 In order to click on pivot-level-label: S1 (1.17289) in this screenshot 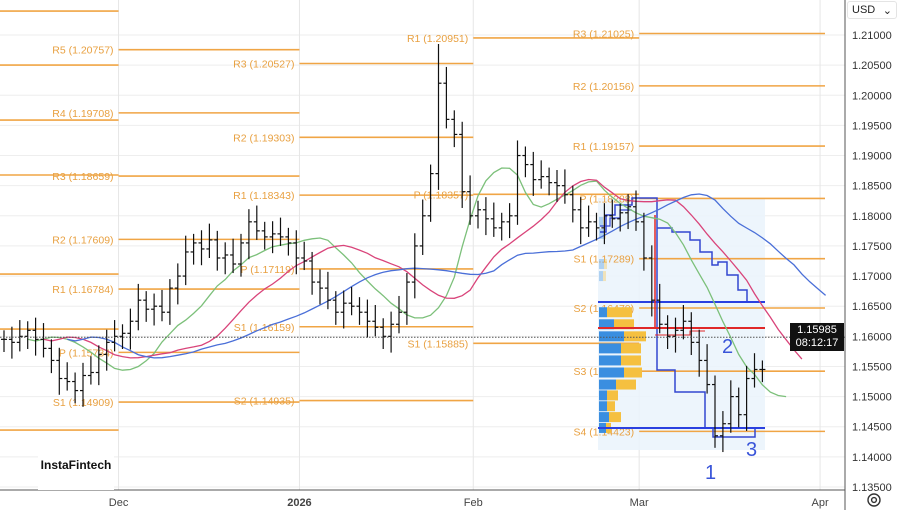, I will do `click(603, 260)`.